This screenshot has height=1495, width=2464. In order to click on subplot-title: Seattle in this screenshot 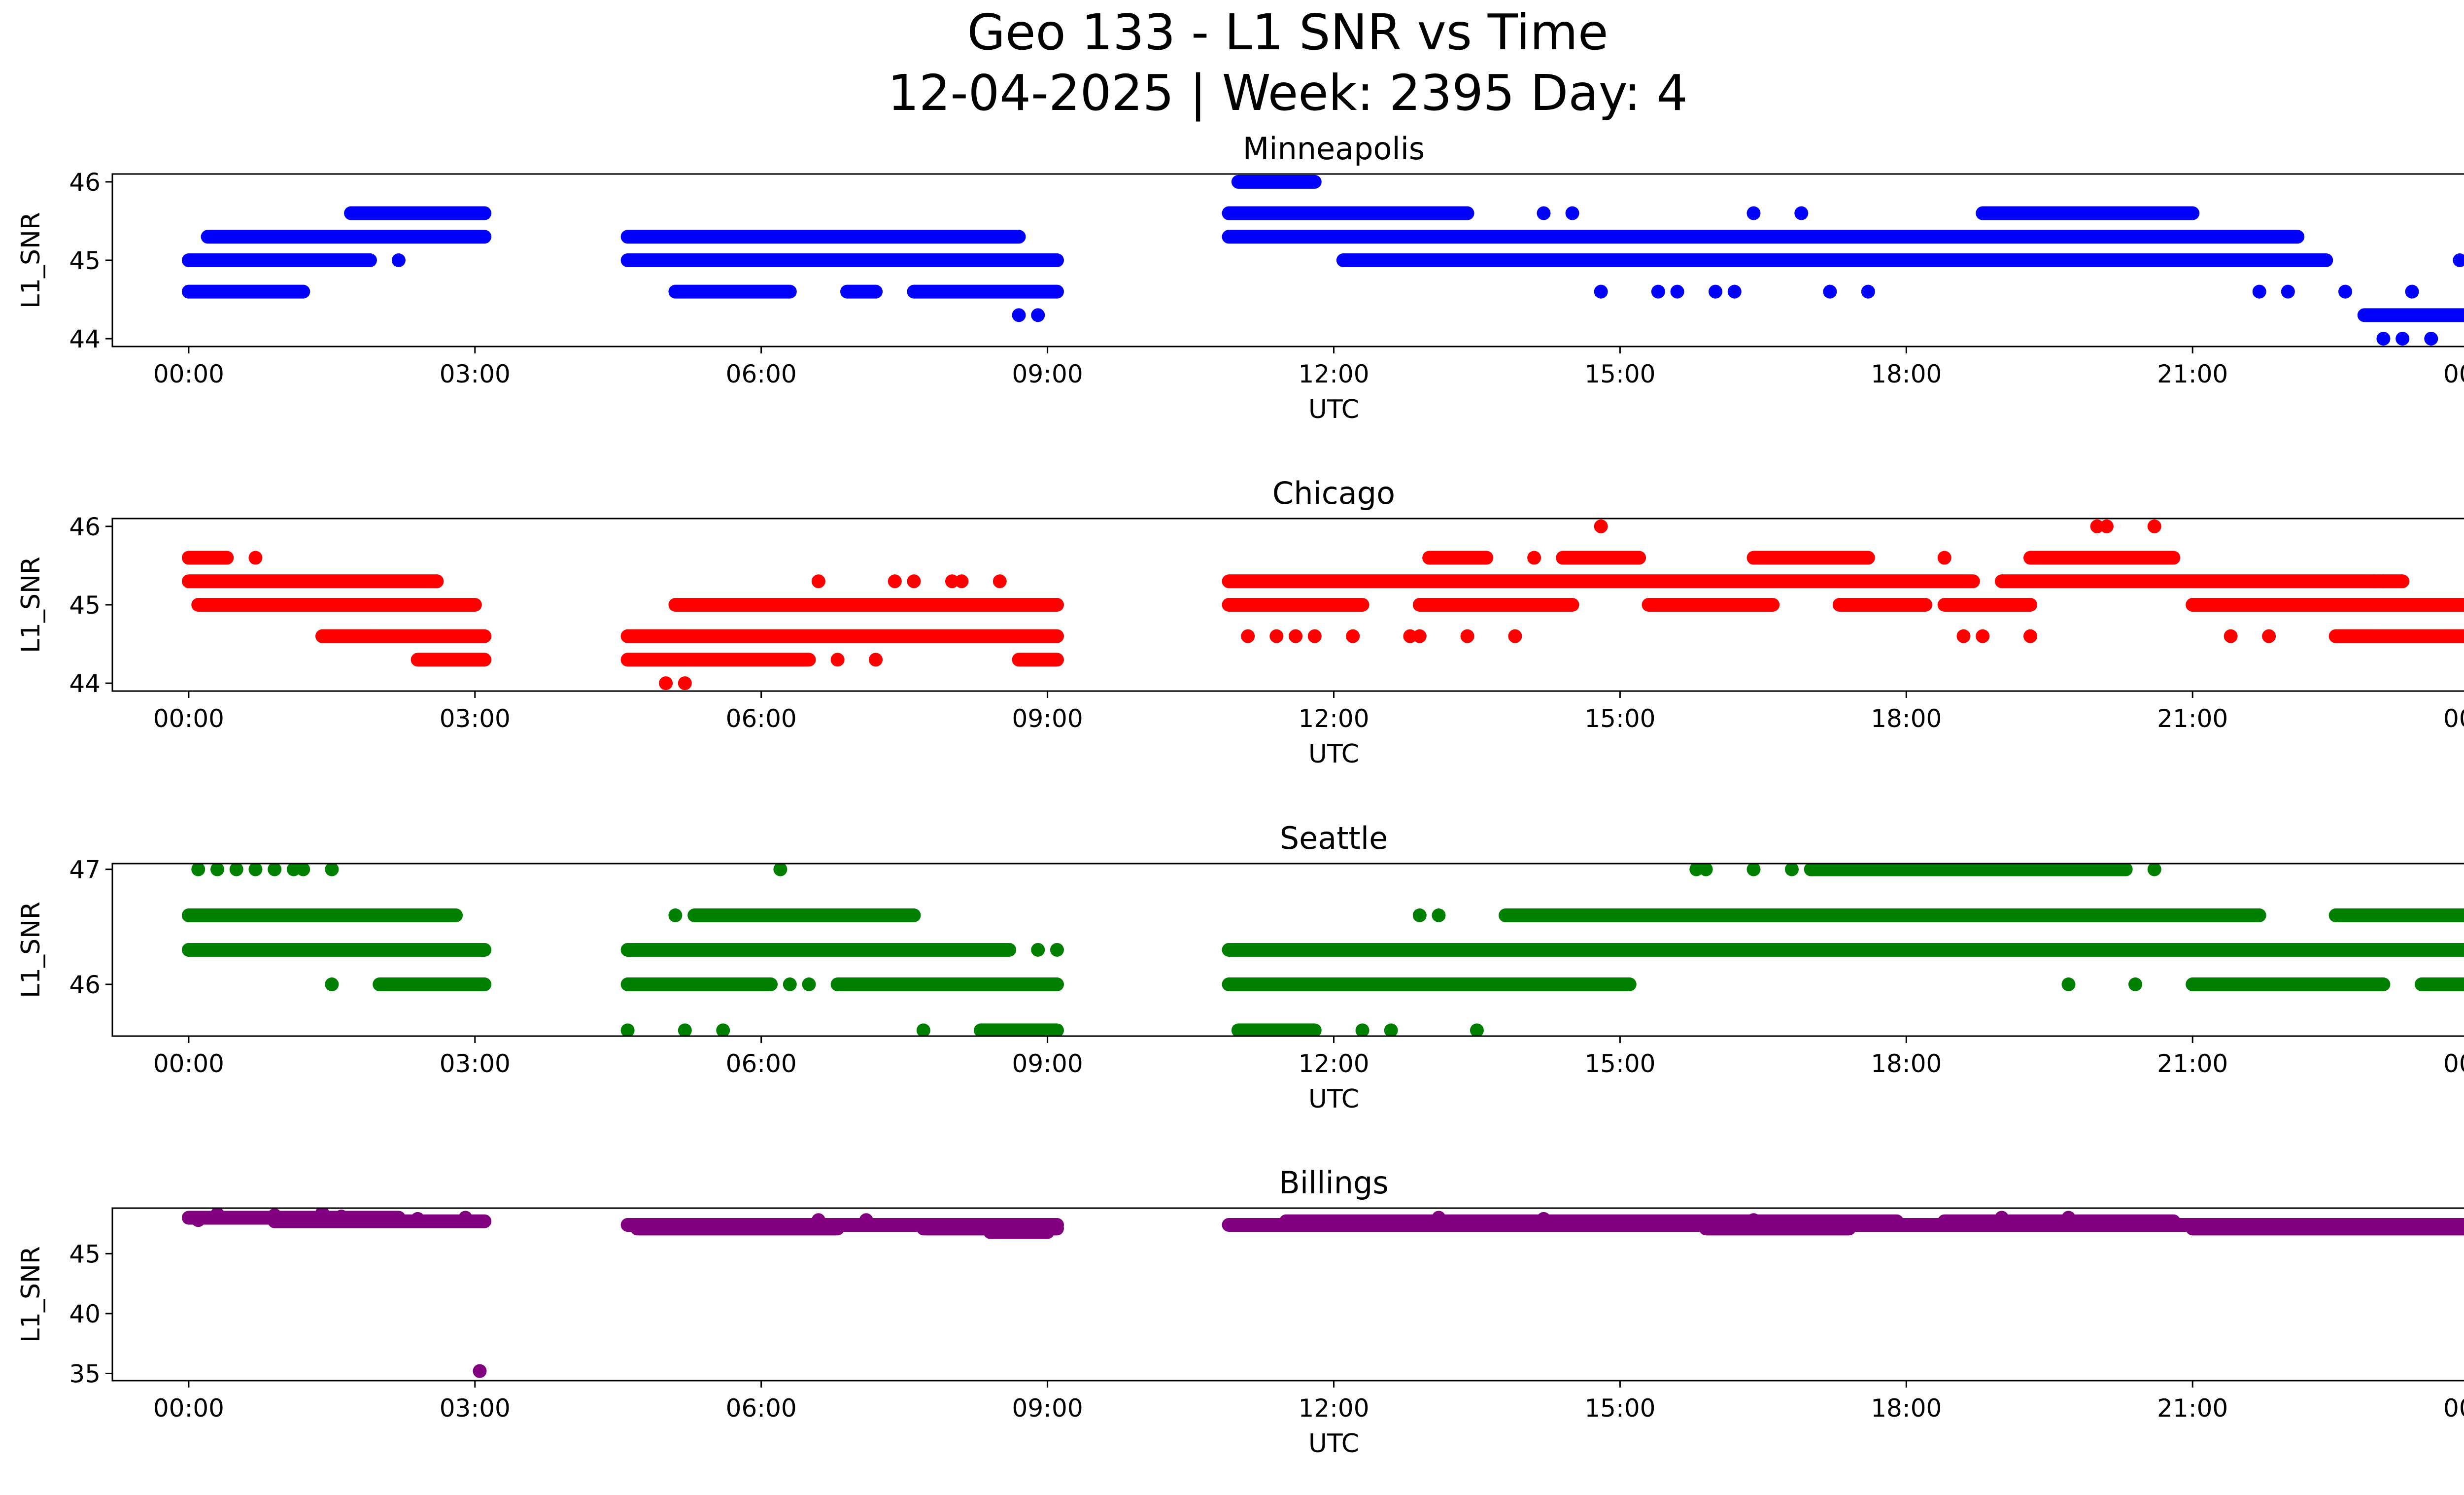, I will do `click(1334, 838)`.